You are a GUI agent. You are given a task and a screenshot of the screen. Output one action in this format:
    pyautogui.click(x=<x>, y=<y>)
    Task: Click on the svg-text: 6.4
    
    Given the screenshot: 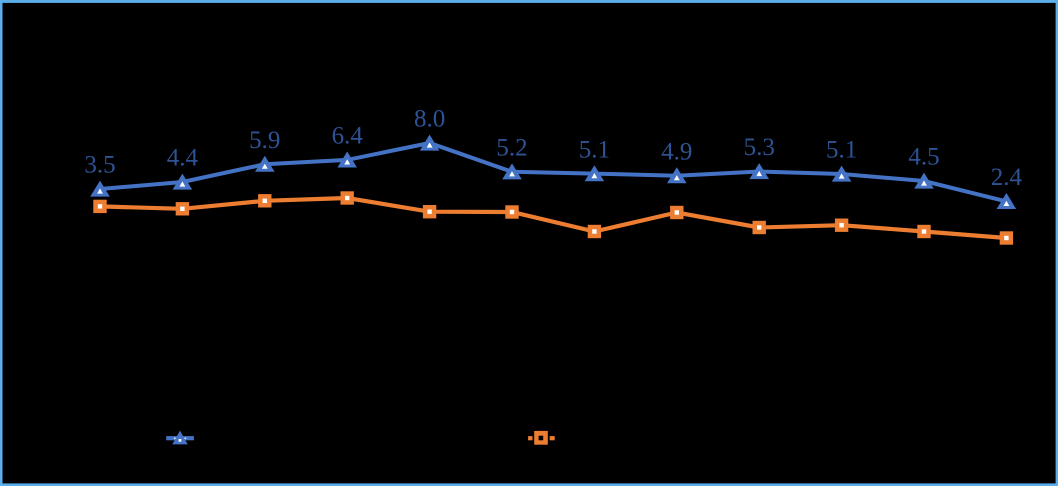 What is the action you would take?
    pyautogui.click(x=348, y=136)
    